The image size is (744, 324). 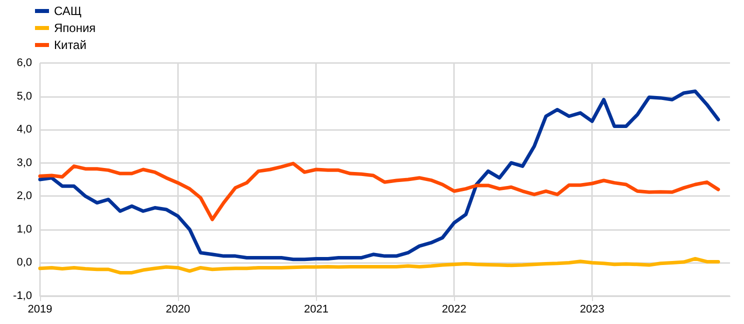 What do you see at coordinates (379, 265) in the screenshot?
I see `line-series` at bounding box center [379, 265].